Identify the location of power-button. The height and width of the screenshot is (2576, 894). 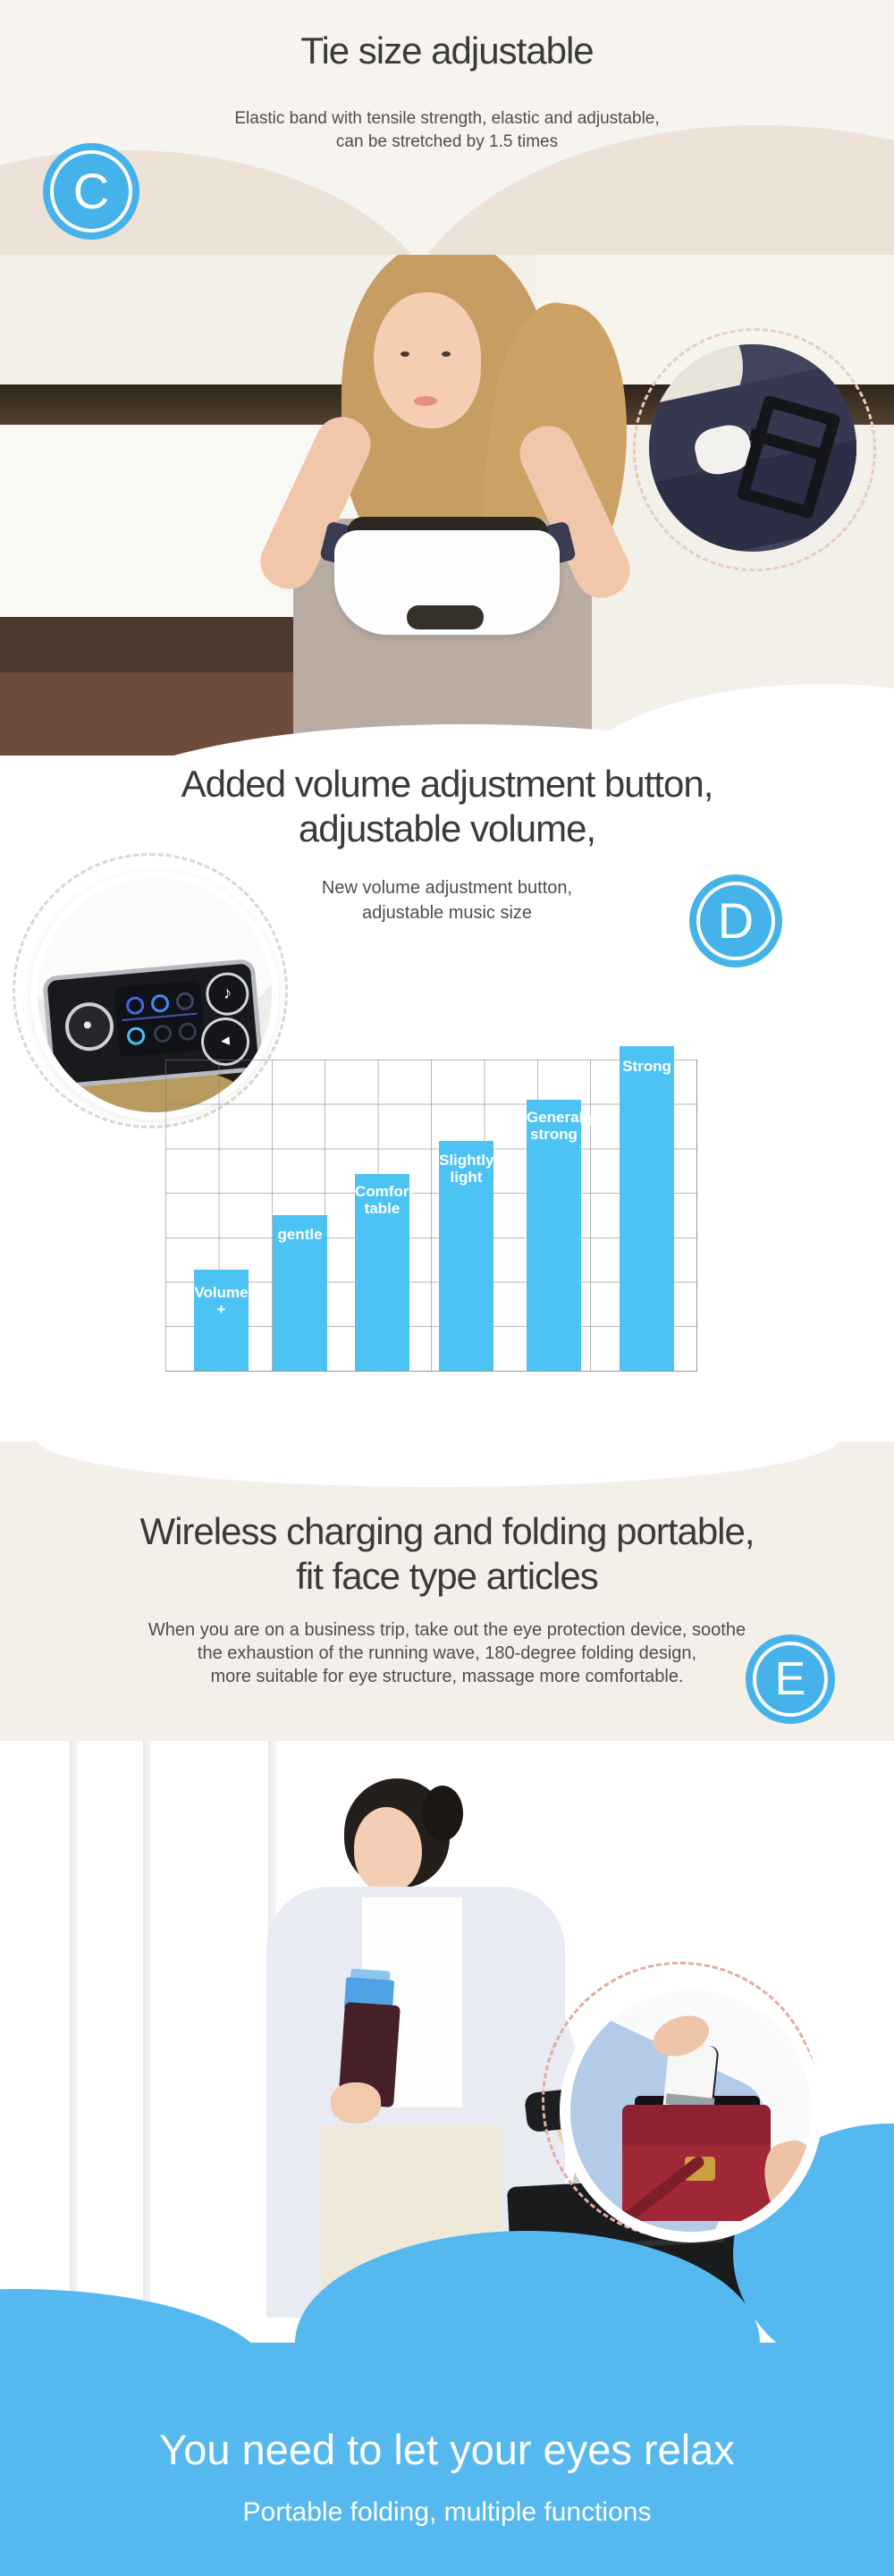
(89, 1026).